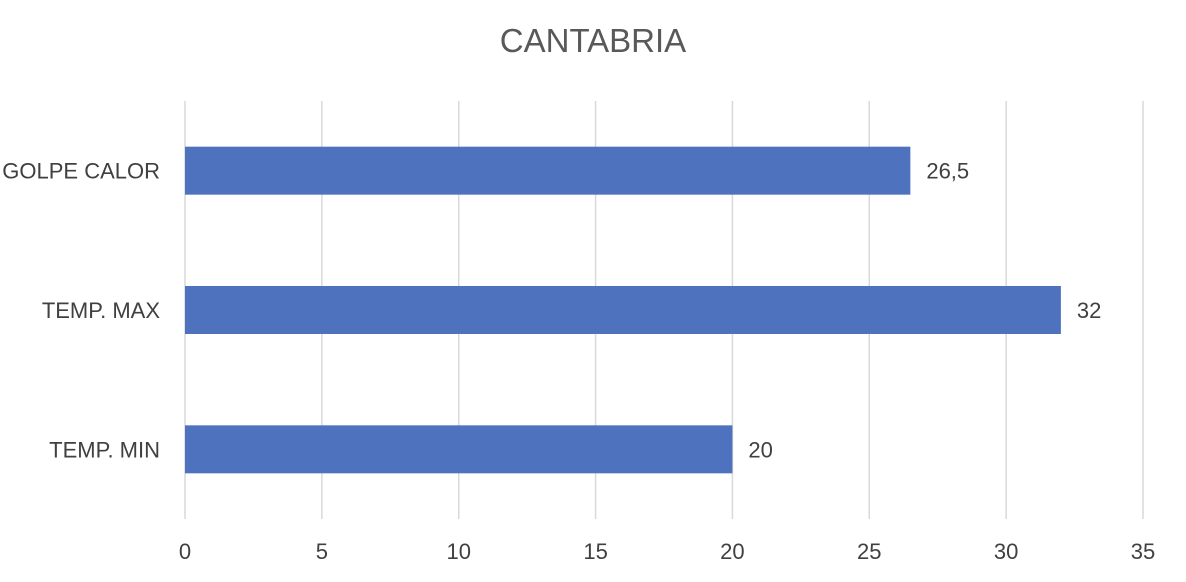 The width and height of the screenshot is (1186, 582). Describe the element at coordinates (104, 449) in the screenshot. I see `category-label-2: TEMP. MIN` at that location.